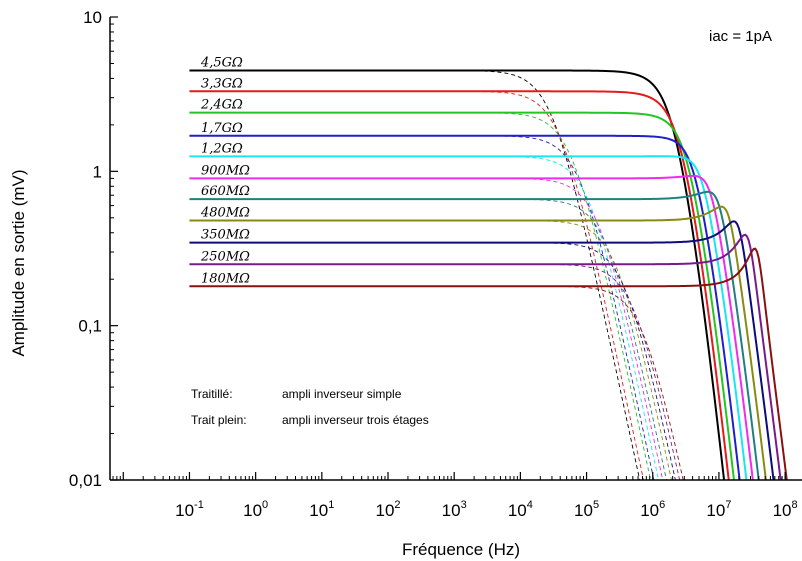 The image size is (802, 561). What do you see at coordinates (225, 191) in the screenshot?
I see `series-label: 660MΩ` at bounding box center [225, 191].